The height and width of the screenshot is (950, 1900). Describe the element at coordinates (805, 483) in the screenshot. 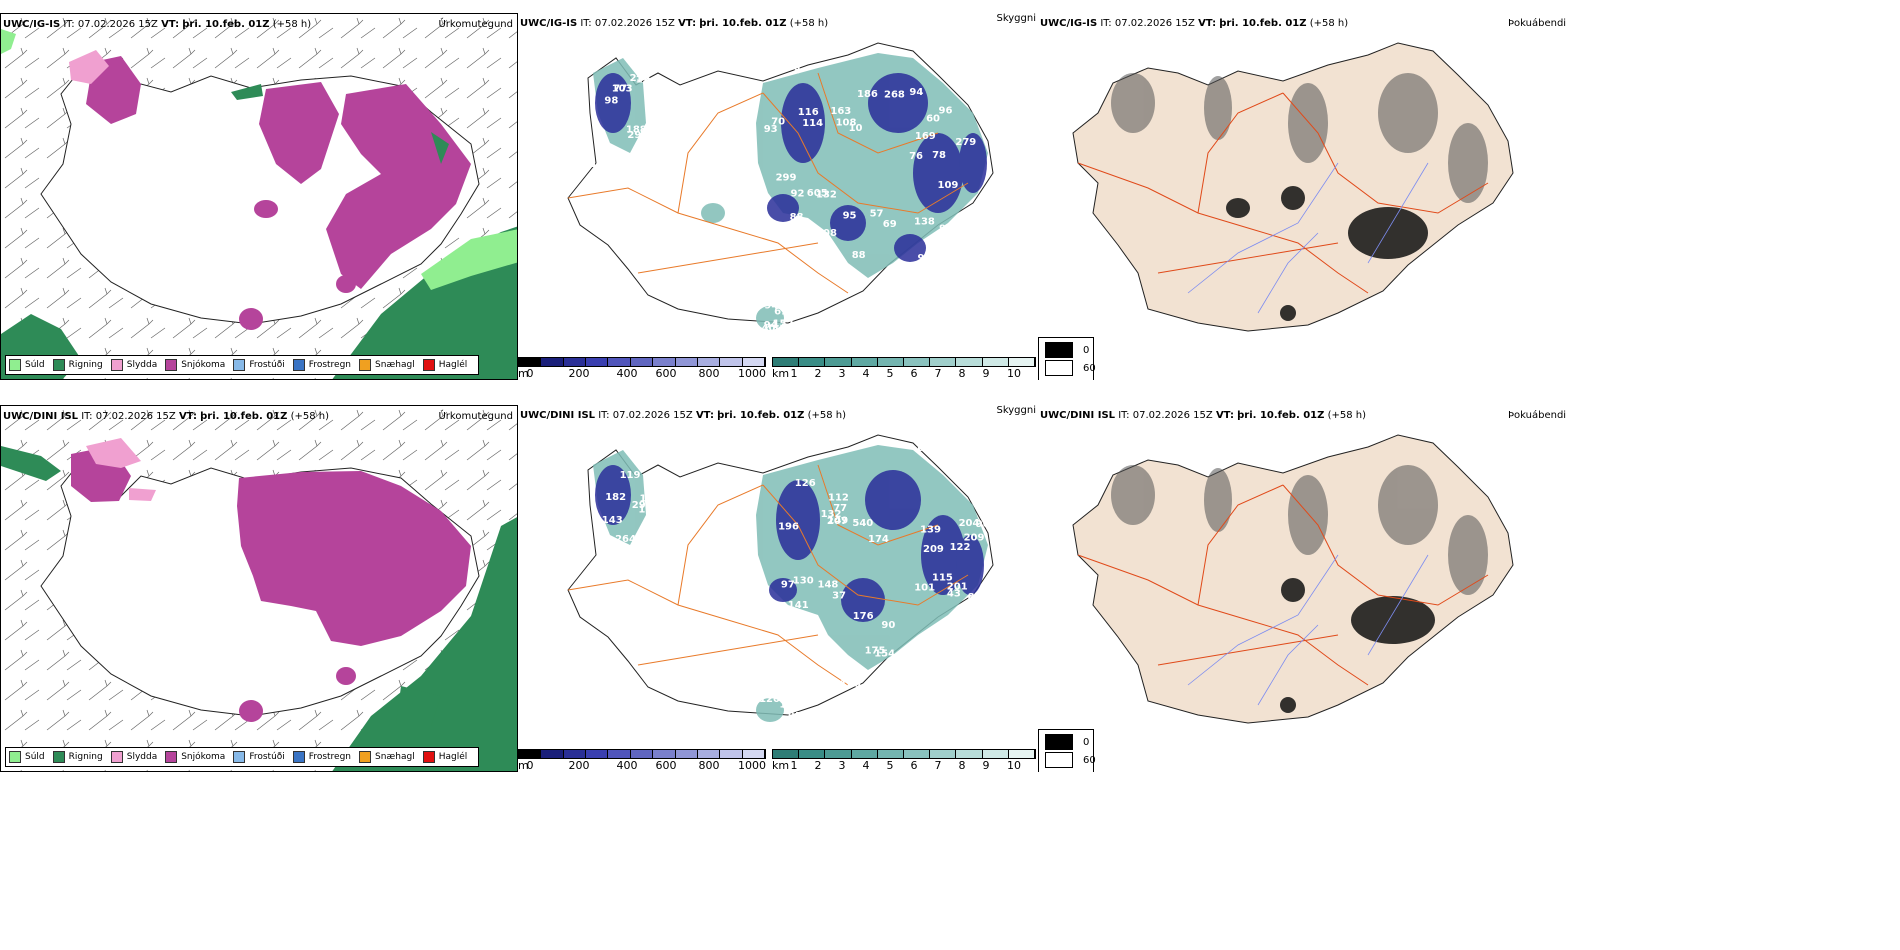

I see `peak-label: 126` at that location.